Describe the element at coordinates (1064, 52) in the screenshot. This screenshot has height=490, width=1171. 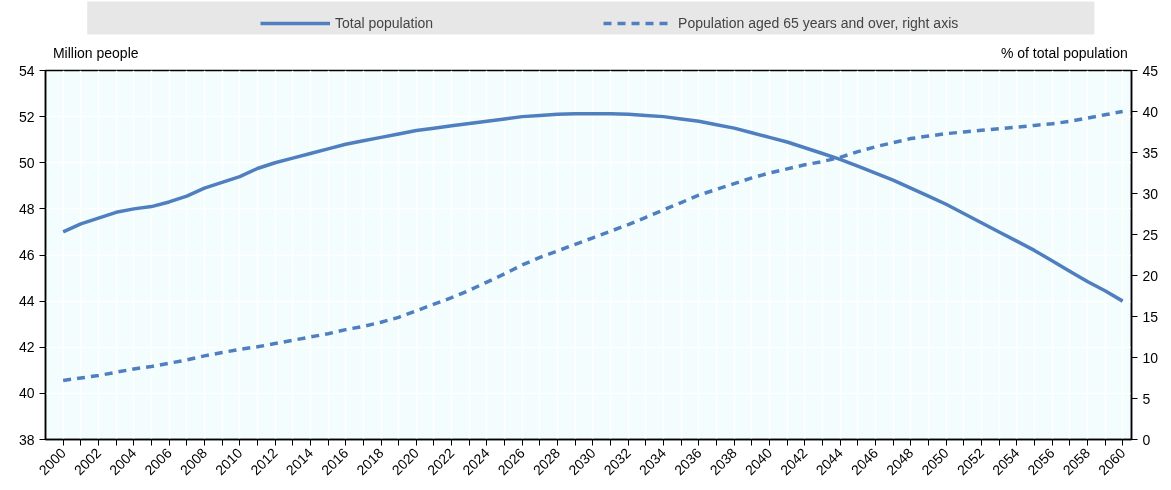
I see `y2-axis-title: % of total population` at that location.